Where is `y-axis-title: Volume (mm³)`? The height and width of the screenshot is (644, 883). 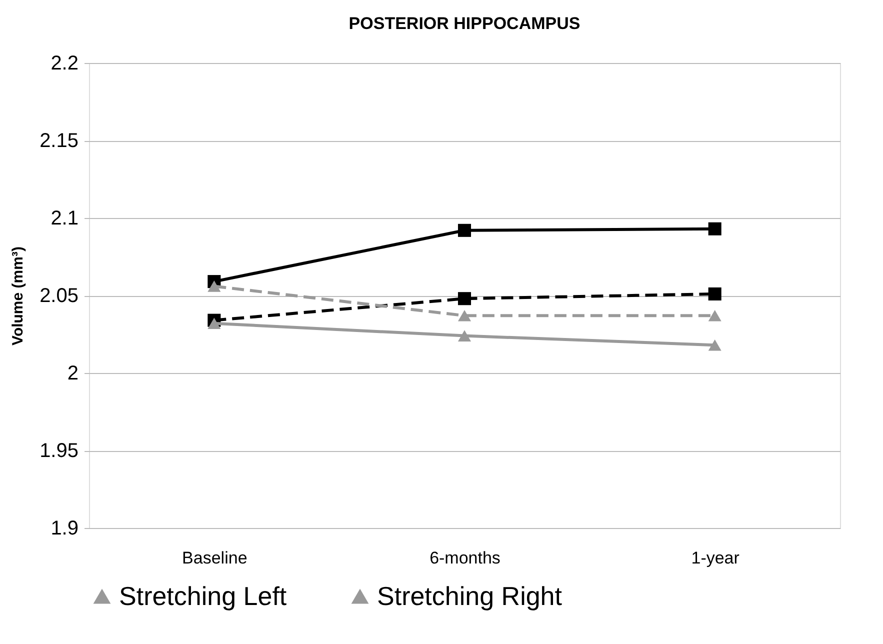
y-axis-title: Volume (mm³) is located at coordinates (18, 296).